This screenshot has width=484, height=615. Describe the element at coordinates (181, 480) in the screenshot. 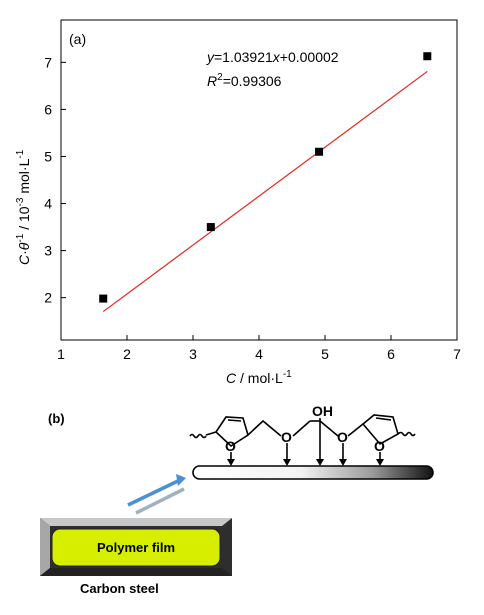

I see `zoom-arrowhead-blue` at that location.